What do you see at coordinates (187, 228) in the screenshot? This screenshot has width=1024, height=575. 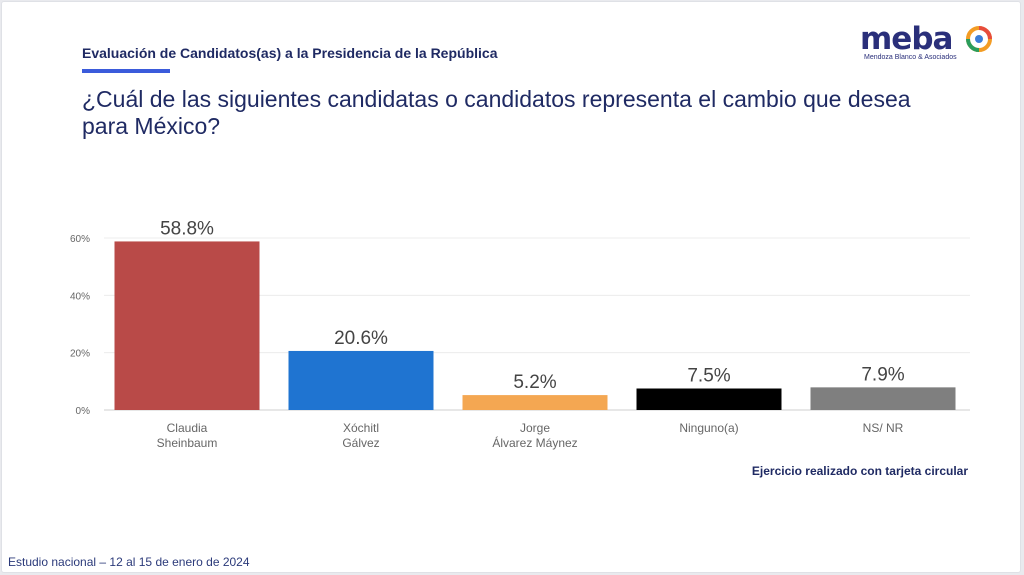 I see `bar-value-label: 58.8%` at bounding box center [187, 228].